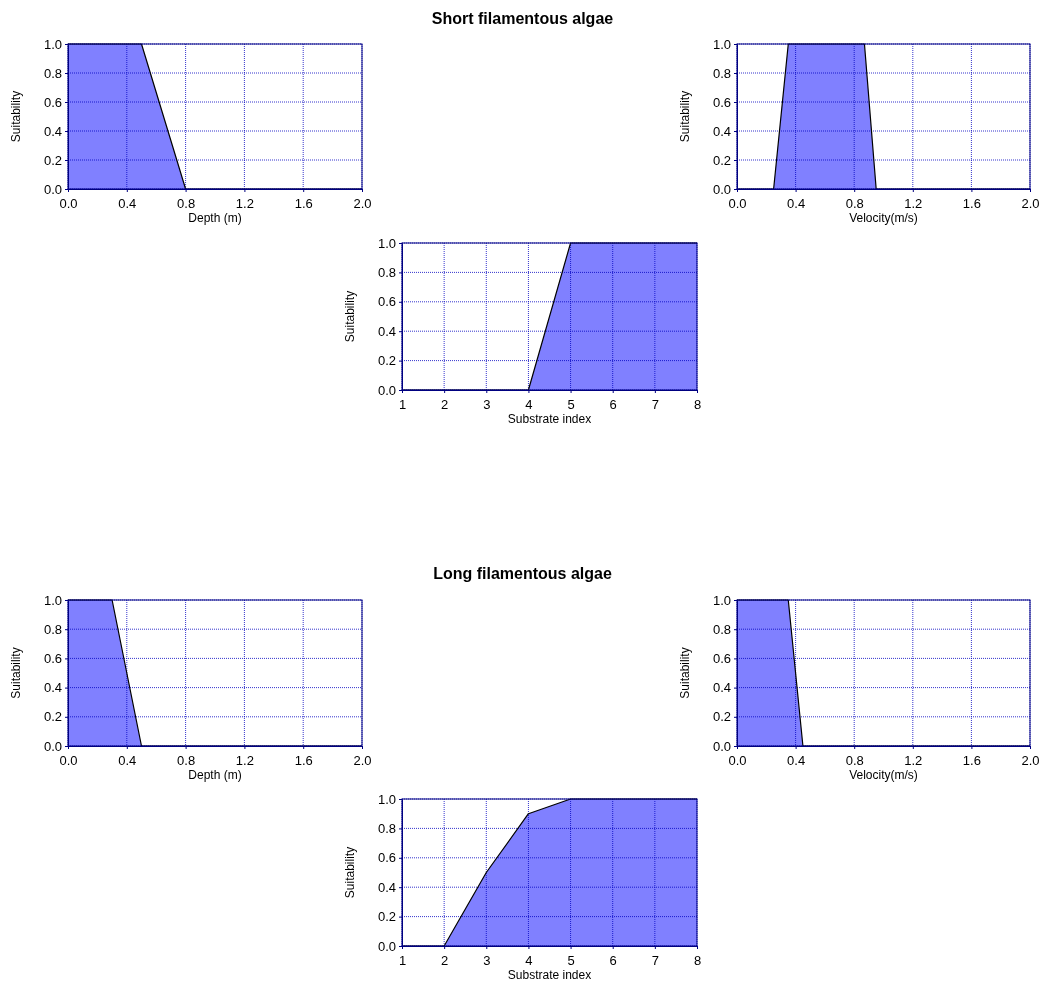  I want to click on text: Long filamentous algae, so click(522, 573).